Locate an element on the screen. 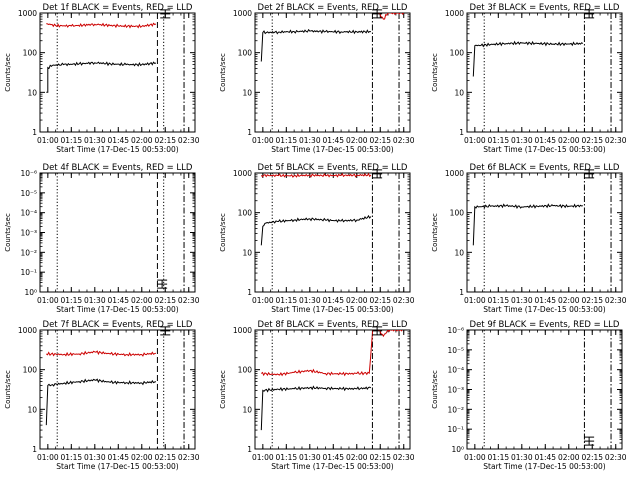 The height and width of the screenshot is (484, 640). chart-title: Det 1f BLACK = Events, RED = LLD is located at coordinates (118, 8).